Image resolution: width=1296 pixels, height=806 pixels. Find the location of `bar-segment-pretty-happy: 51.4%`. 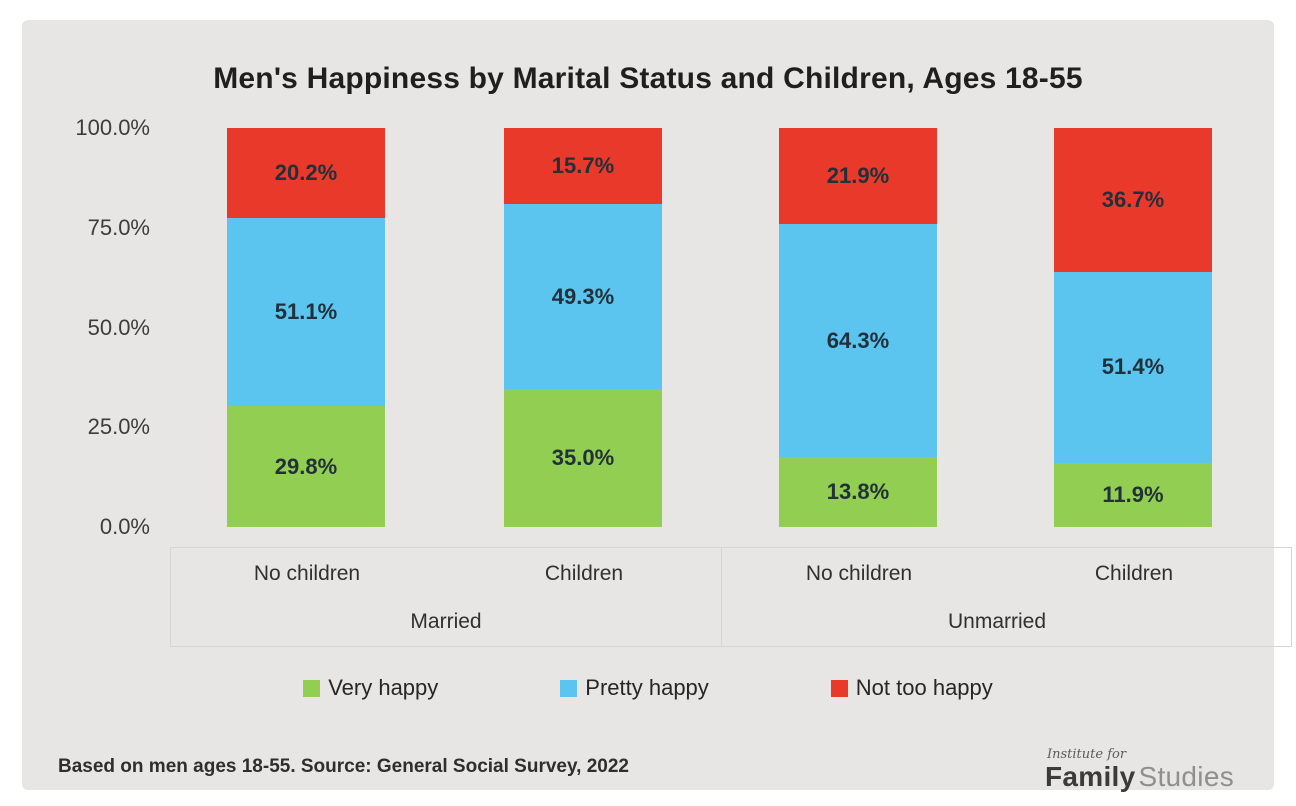

bar-segment-pretty-happy: 51.4% is located at coordinates (1133, 367).